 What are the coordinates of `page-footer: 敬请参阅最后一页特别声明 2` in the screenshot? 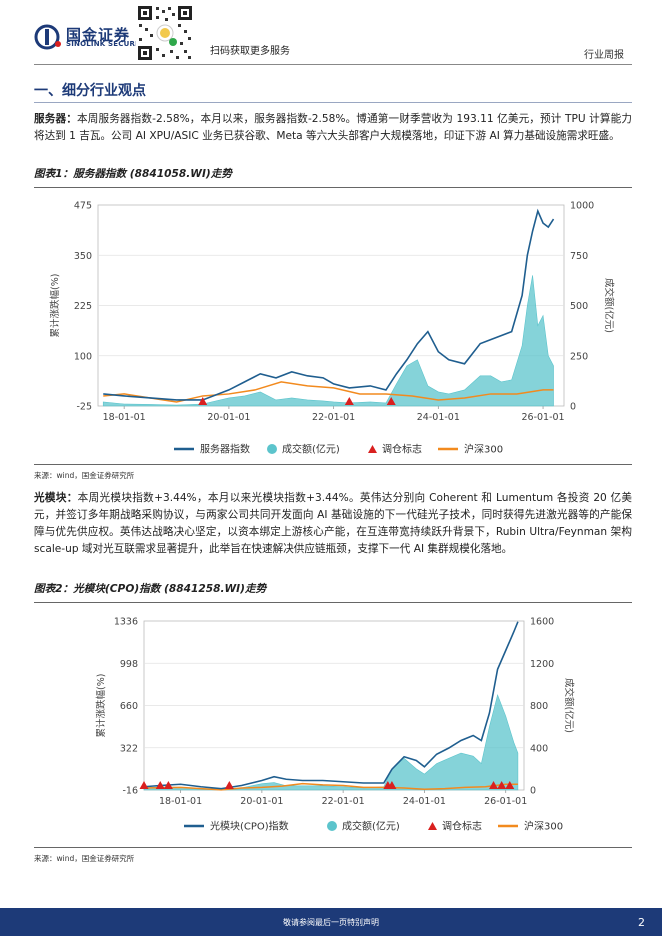 It's located at (331, 922).